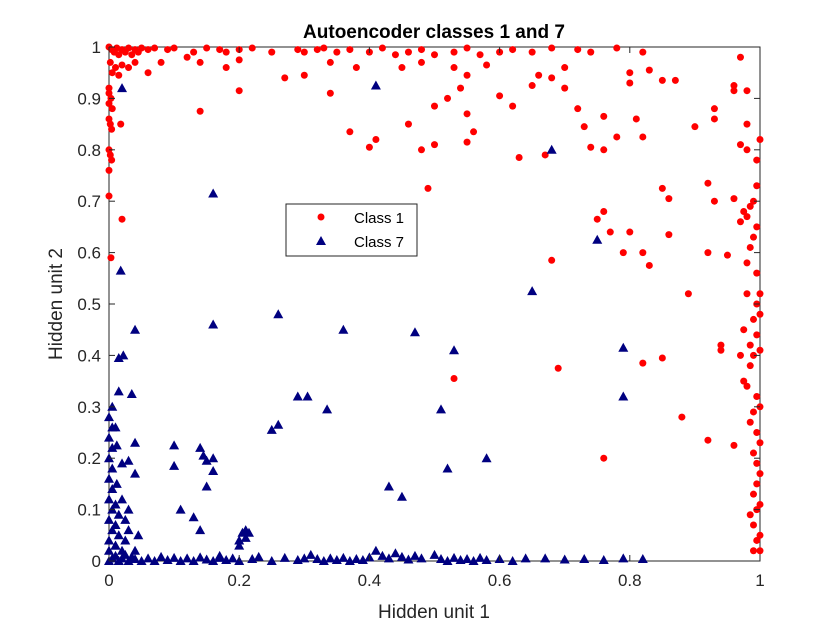 The width and height of the screenshot is (840, 630). I want to click on x-tick-label: 0.2, so click(239, 580).